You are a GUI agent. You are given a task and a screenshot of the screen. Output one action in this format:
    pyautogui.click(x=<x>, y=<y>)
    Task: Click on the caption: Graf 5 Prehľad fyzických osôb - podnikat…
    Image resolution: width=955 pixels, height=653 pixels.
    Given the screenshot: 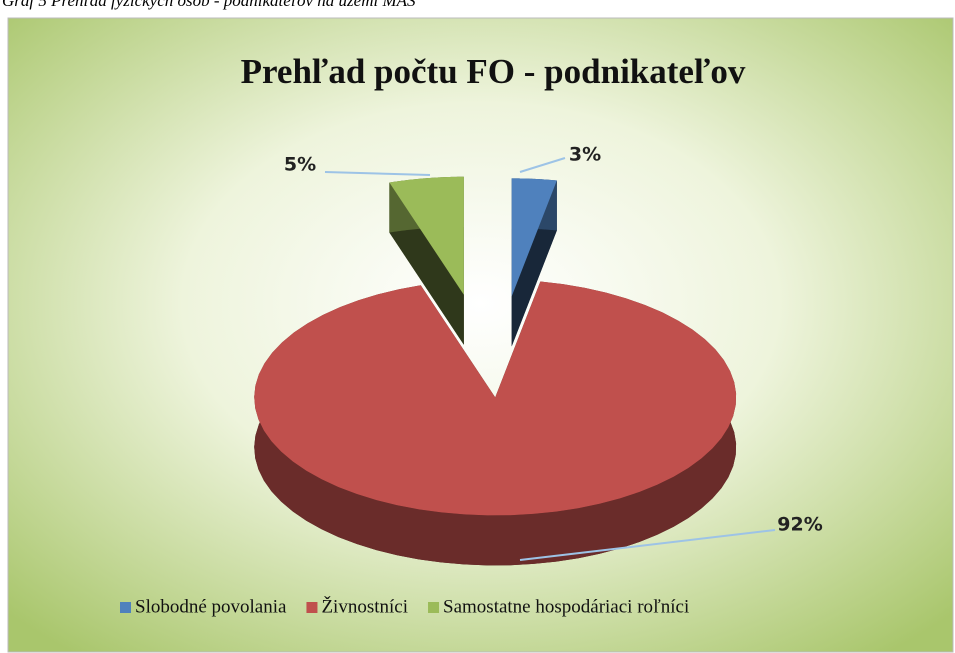 What is the action you would take?
    pyautogui.click(x=209, y=5)
    